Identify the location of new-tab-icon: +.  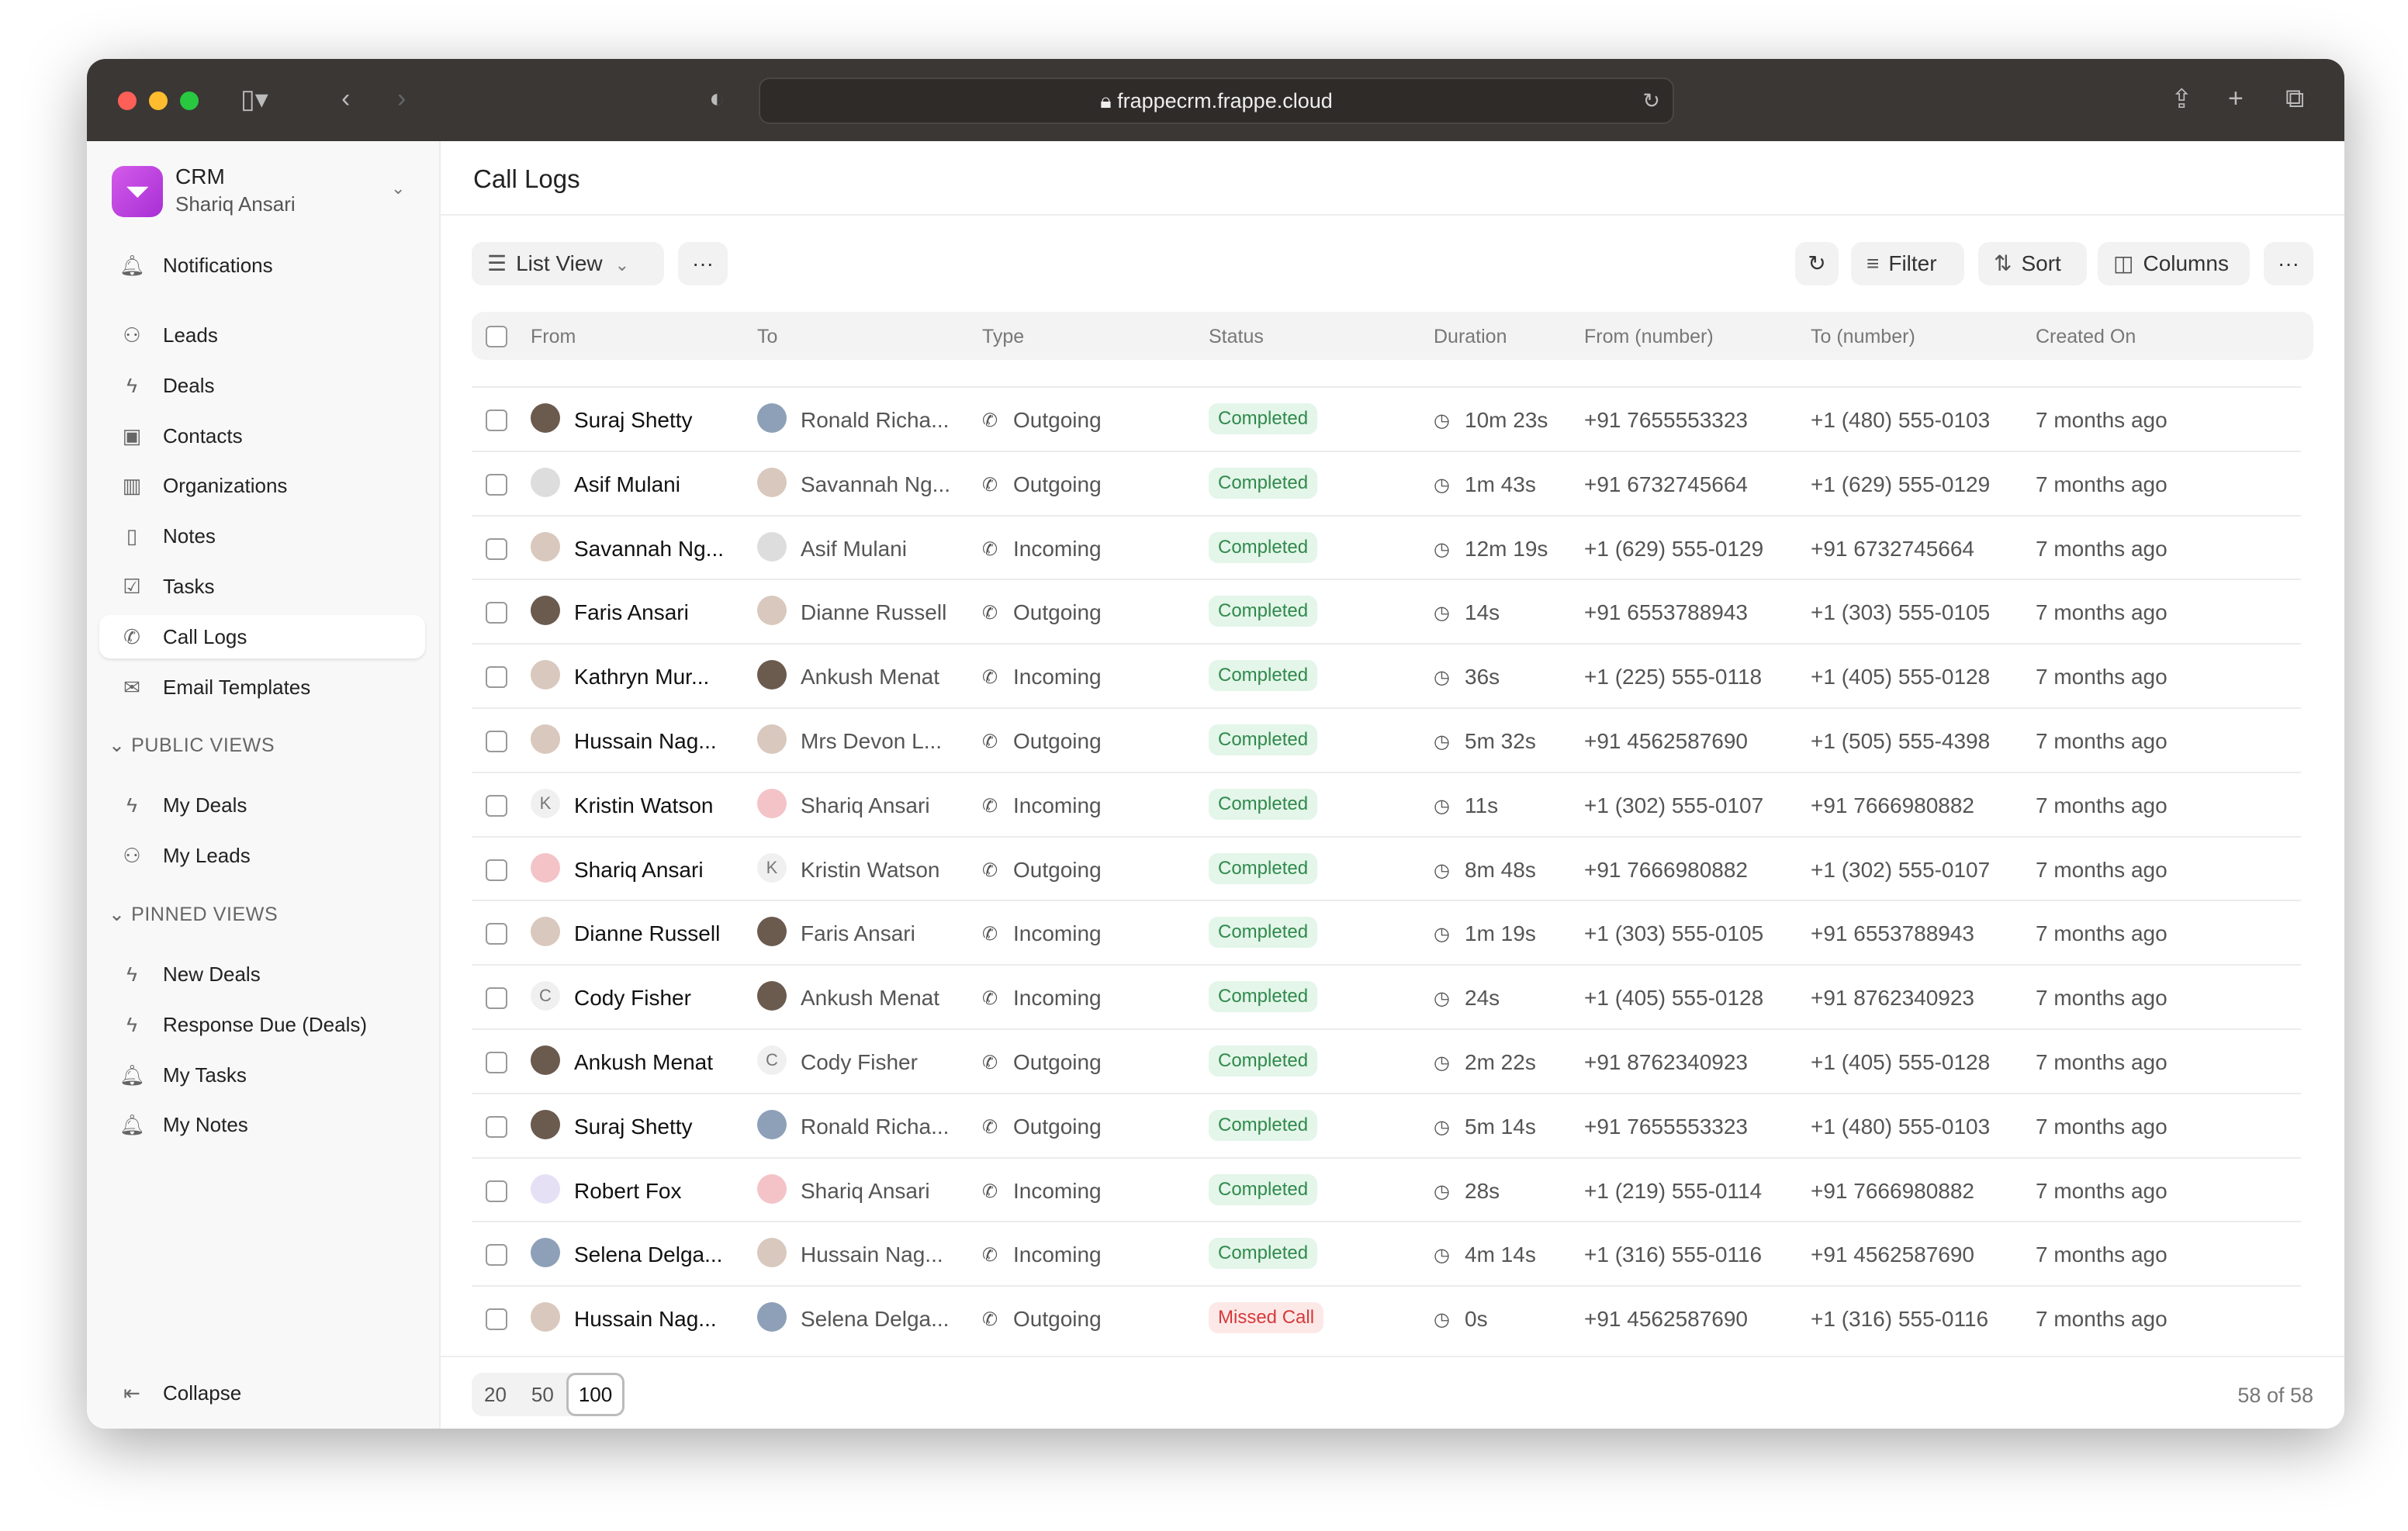
(2236, 98).